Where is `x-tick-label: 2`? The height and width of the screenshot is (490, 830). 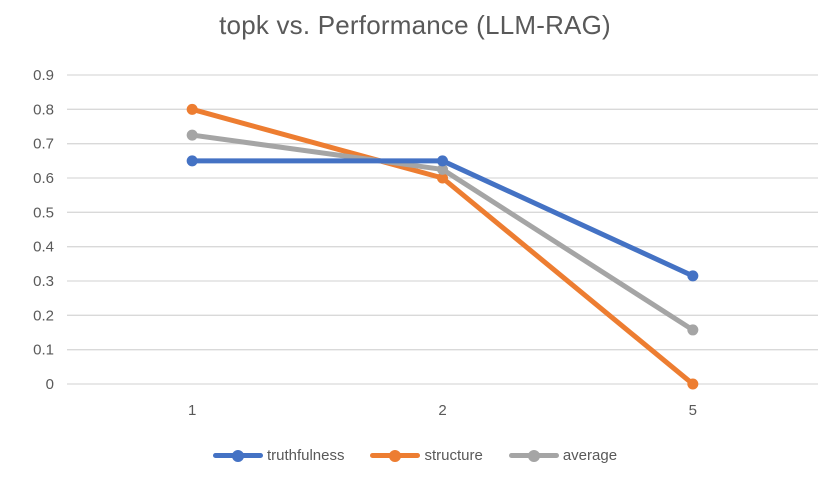 x-tick-label: 2 is located at coordinates (442, 410).